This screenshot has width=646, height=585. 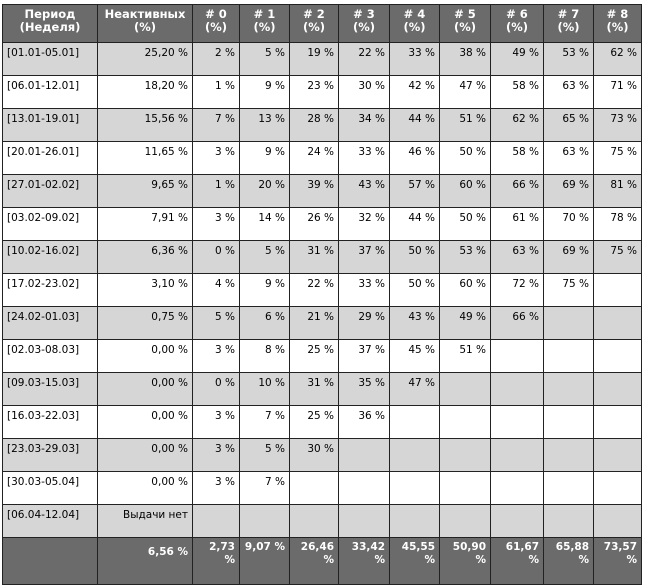 I want to click on inactive-cell: 9,65 %, so click(x=145, y=191).